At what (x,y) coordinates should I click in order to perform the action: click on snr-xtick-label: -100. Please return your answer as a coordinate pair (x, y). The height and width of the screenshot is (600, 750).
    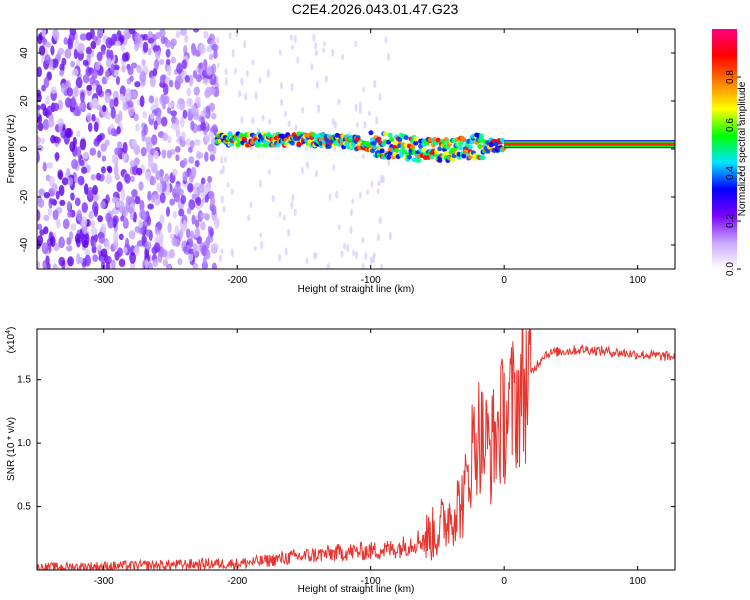
    Looking at the image, I should click on (371, 581).